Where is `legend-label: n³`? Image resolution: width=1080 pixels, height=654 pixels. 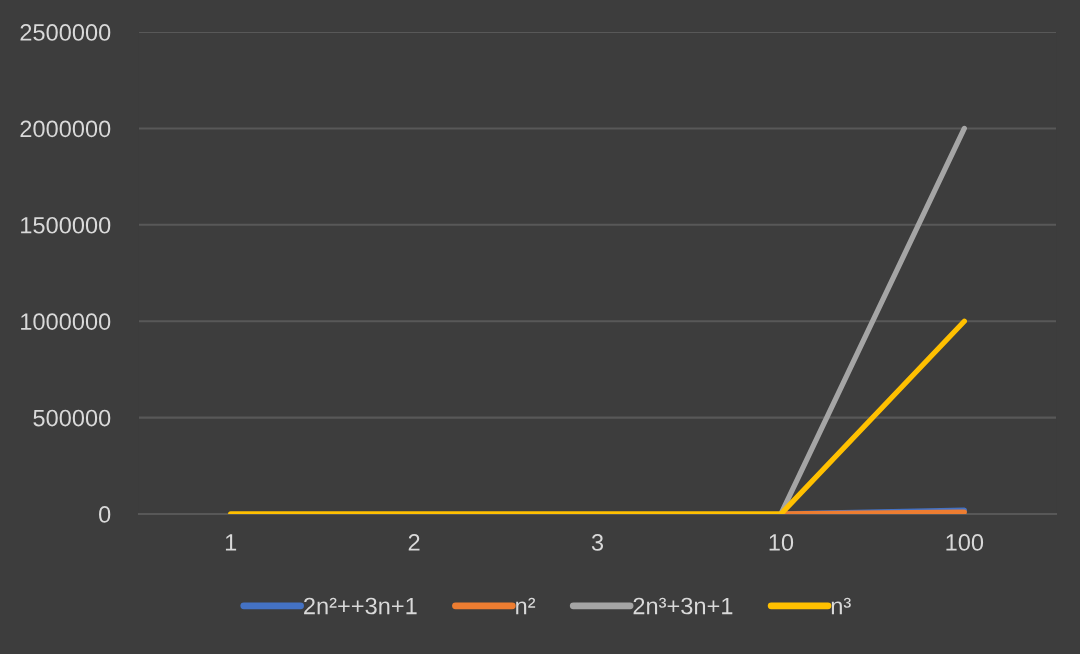 legend-label: n³ is located at coordinates (841, 606).